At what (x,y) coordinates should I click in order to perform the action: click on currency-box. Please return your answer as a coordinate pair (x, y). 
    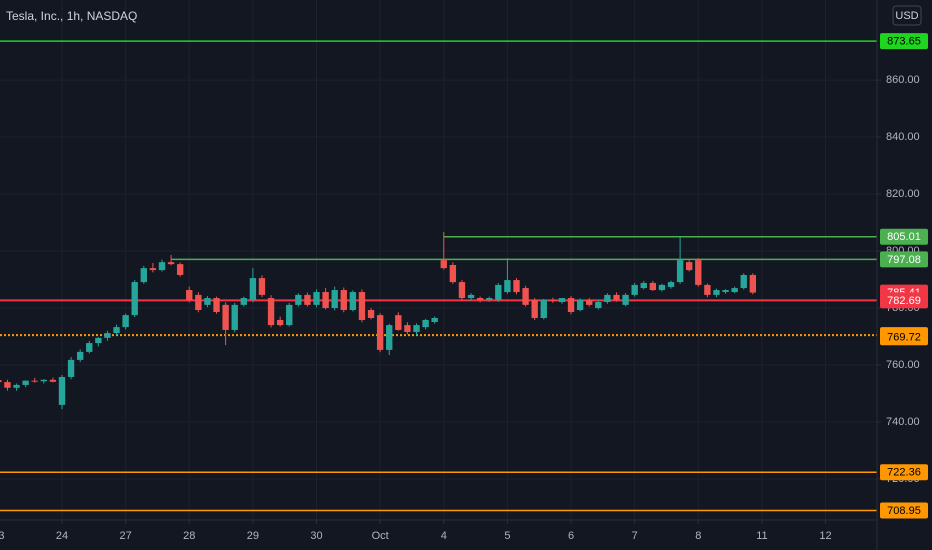
    Looking at the image, I should click on (907, 15).